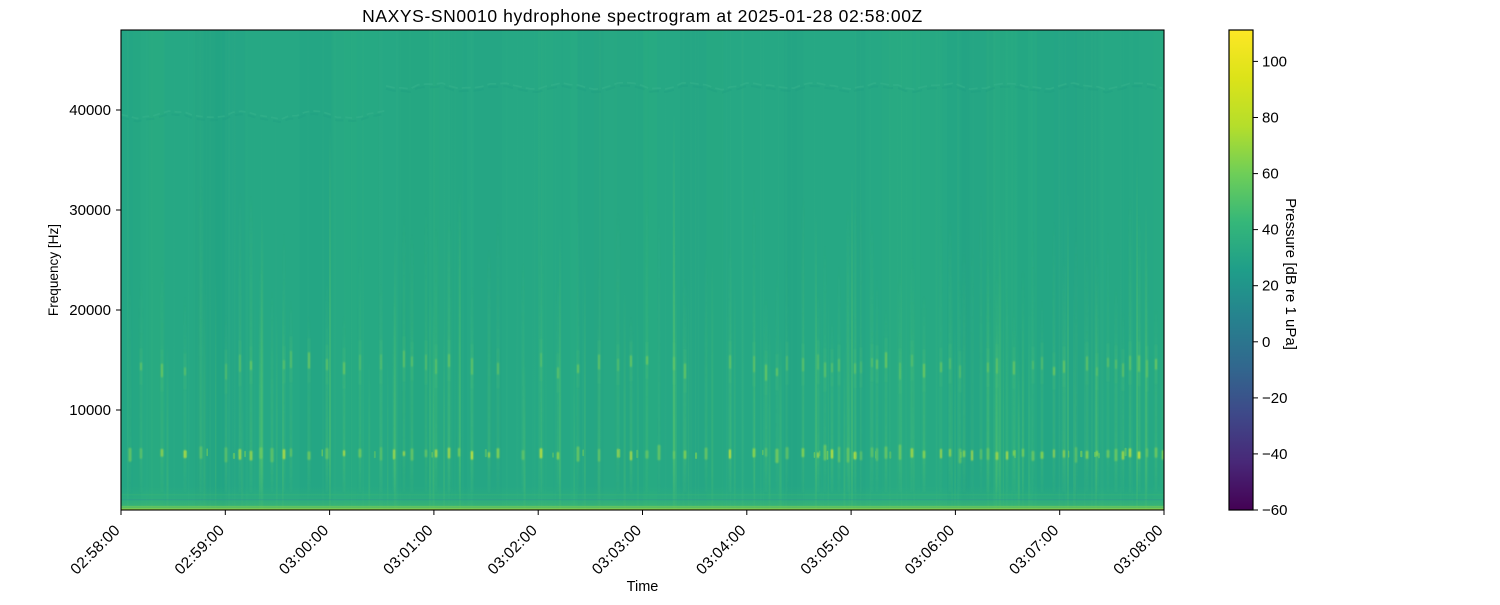 The width and height of the screenshot is (1500, 605). What do you see at coordinates (53, 270) in the screenshot?
I see `svg-text: Frequency [Hz]` at bounding box center [53, 270].